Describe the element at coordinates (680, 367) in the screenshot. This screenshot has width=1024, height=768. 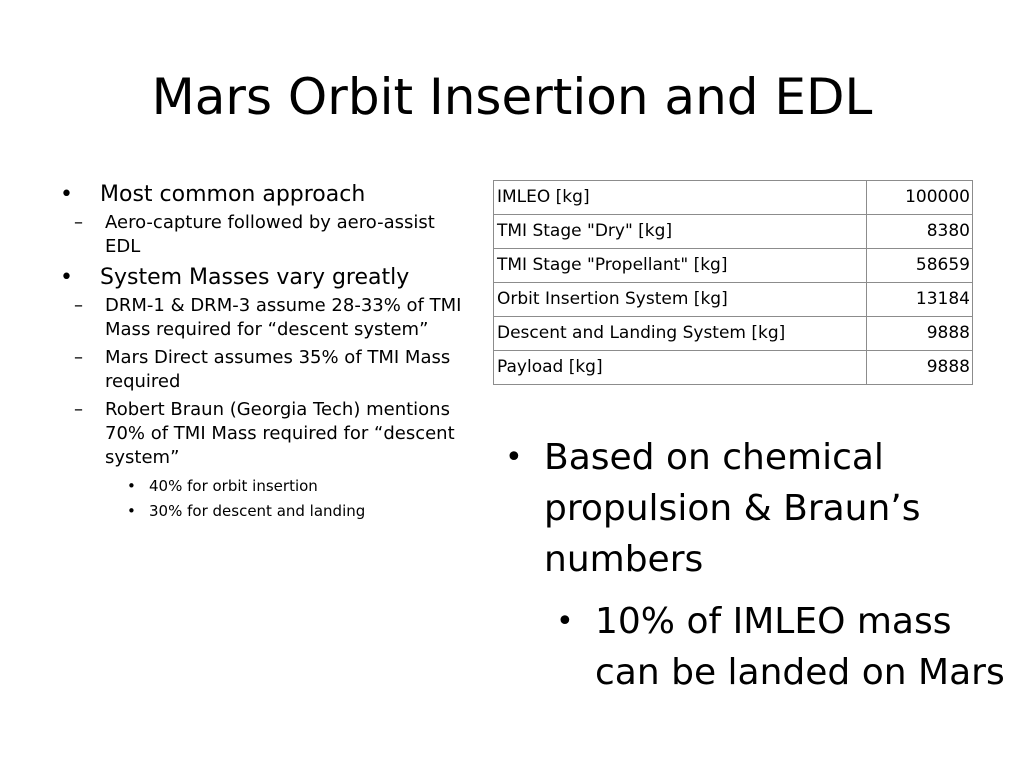
I see `table-cell-label: Payload [kg]` at that location.